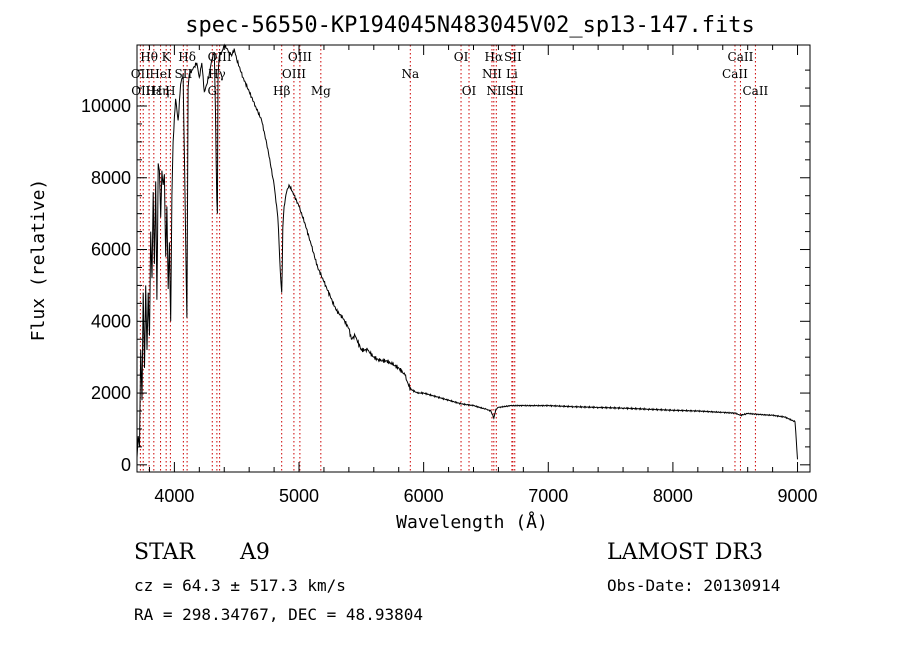 The height and width of the screenshot is (649, 900). What do you see at coordinates (106, 106) in the screenshot?
I see `y-tick-label: 10000` at bounding box center [106, 106].